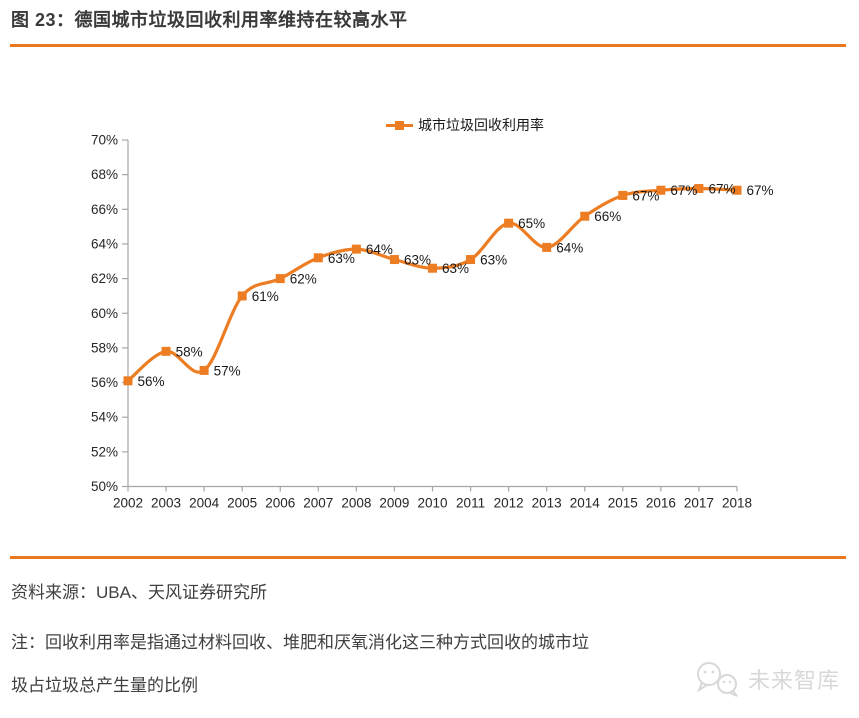 The width and height of the screenshot is (859, 718). What do you see at coordinates (204, 503) in the screenshot?
I see `svg-text: 2004` at bounding box center [204, 503].